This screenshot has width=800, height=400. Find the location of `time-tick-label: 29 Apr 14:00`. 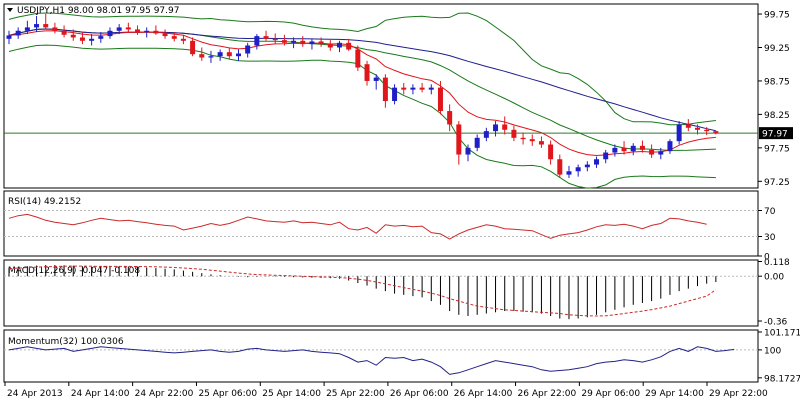

time-tick-label: 29 Apr 14:00 is located at coordinates (674, 394).